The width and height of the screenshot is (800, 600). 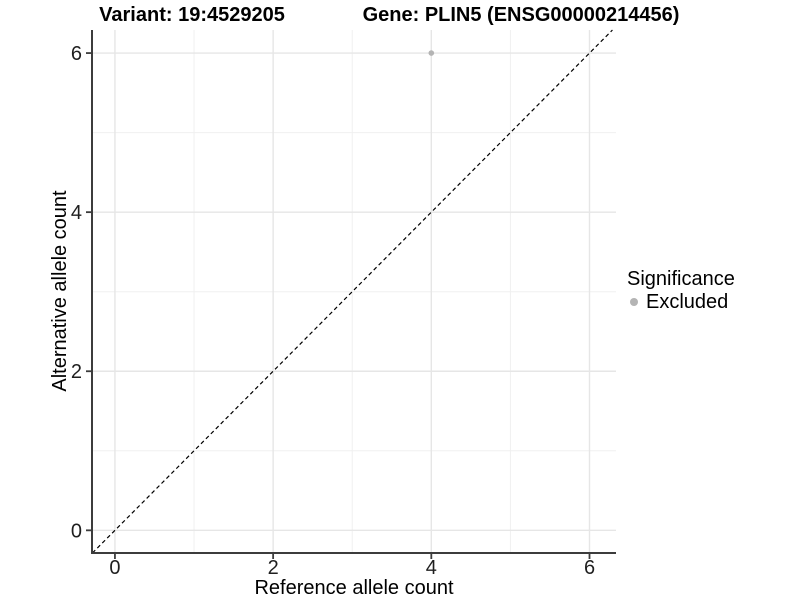 I want to click on gene-title: Gene: PLIN5 (ENSG00000214456), so click(x=521, y=15).